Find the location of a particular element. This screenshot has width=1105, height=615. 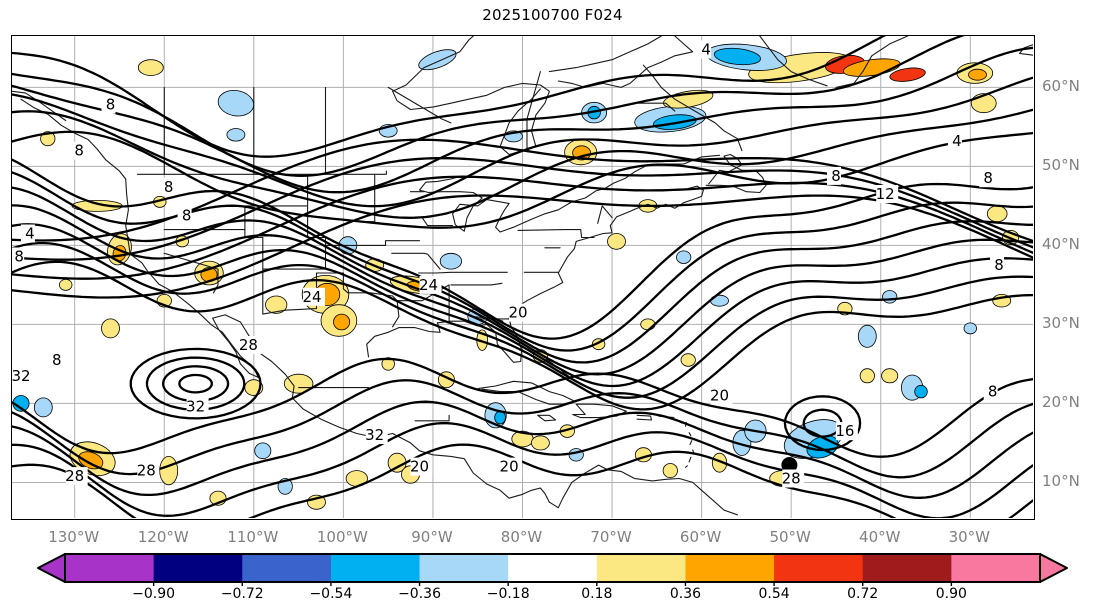

lon-tick-label: 90°W is located at coordinates (432, 537).